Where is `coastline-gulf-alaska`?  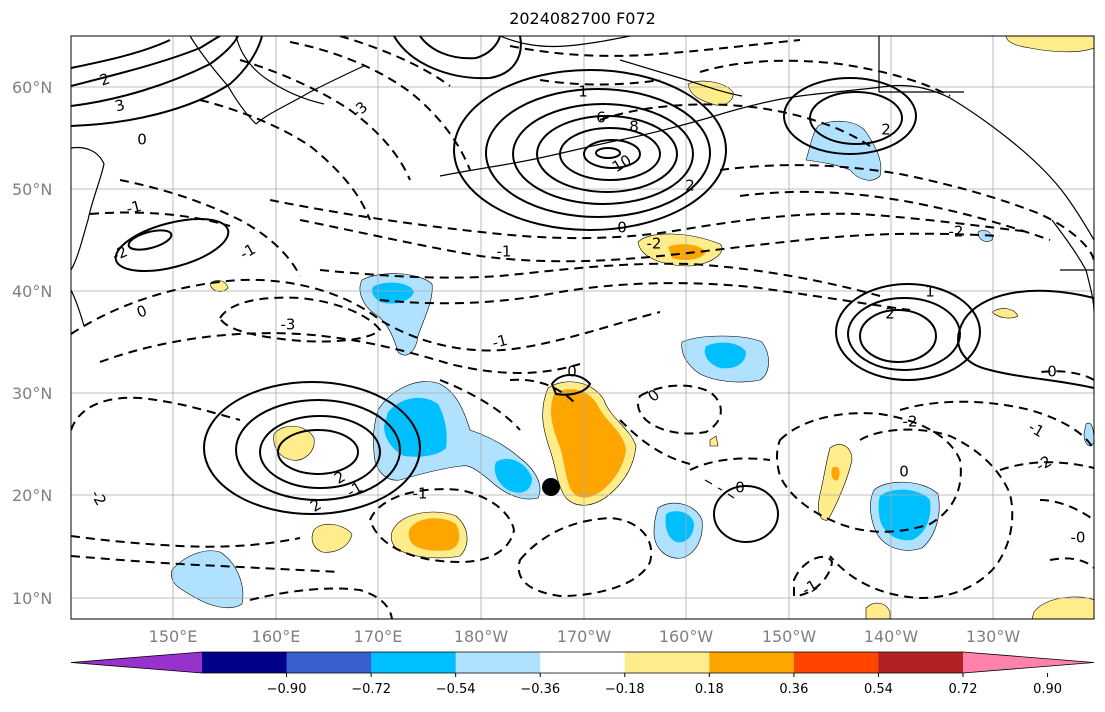 coastline-gulf-alaska is located at coordinates (1021, 169).